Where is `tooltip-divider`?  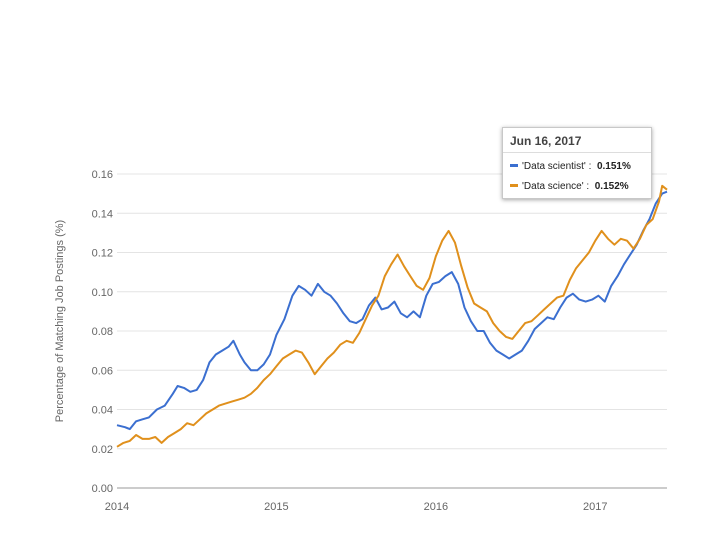
tooltip-divider is located at coordinates (577, 152).